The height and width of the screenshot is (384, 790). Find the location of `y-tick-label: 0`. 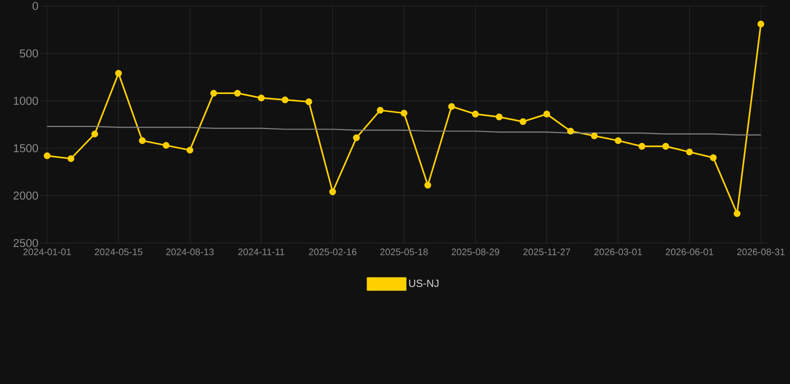

y-tick-label: 0 is located at coordinates (35, 6).